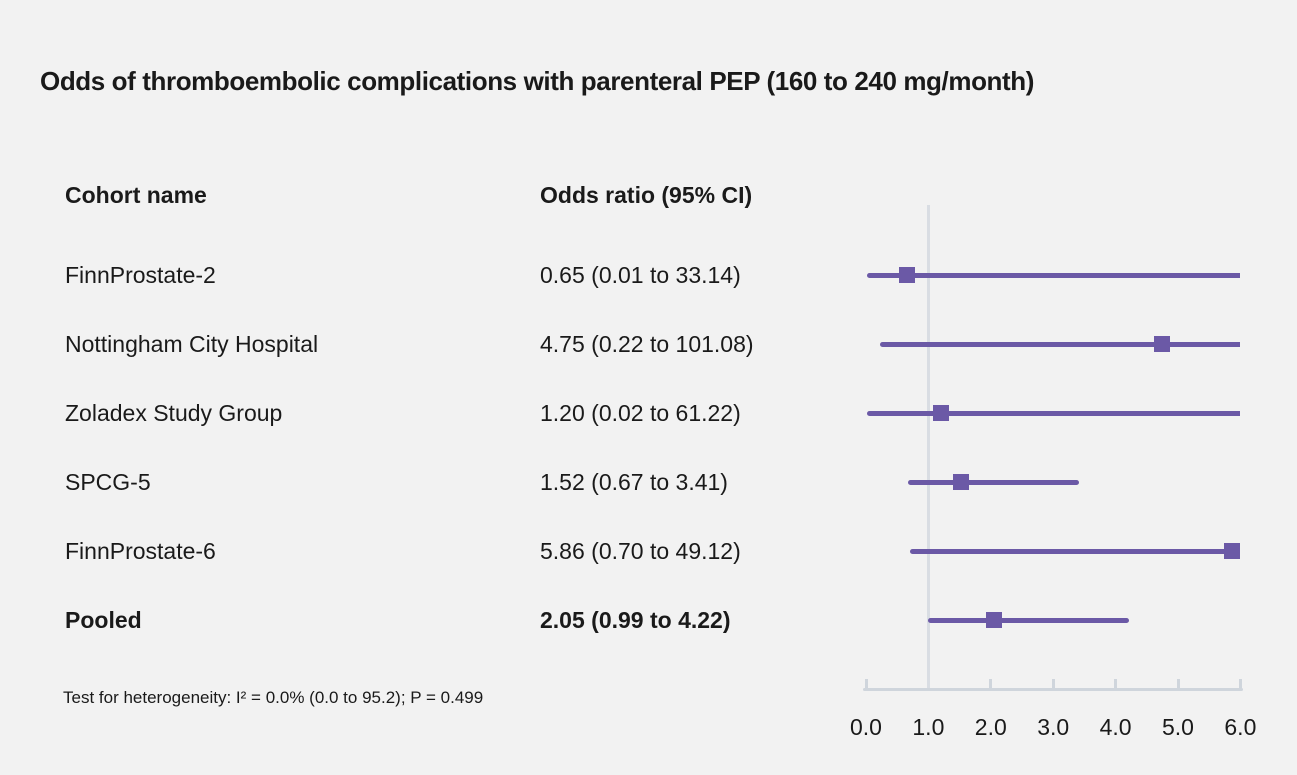  Describe the element at coordinates (866, 727) in the screenshot. I see `x-axis-tick-label: 0.0` at that location.